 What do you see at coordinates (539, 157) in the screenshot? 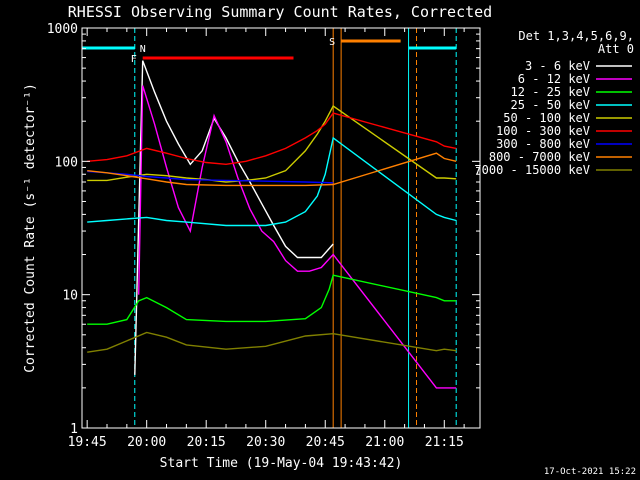
I see `legend-label-7: 800 - 7000 keV` at bounding box center [539, 157].